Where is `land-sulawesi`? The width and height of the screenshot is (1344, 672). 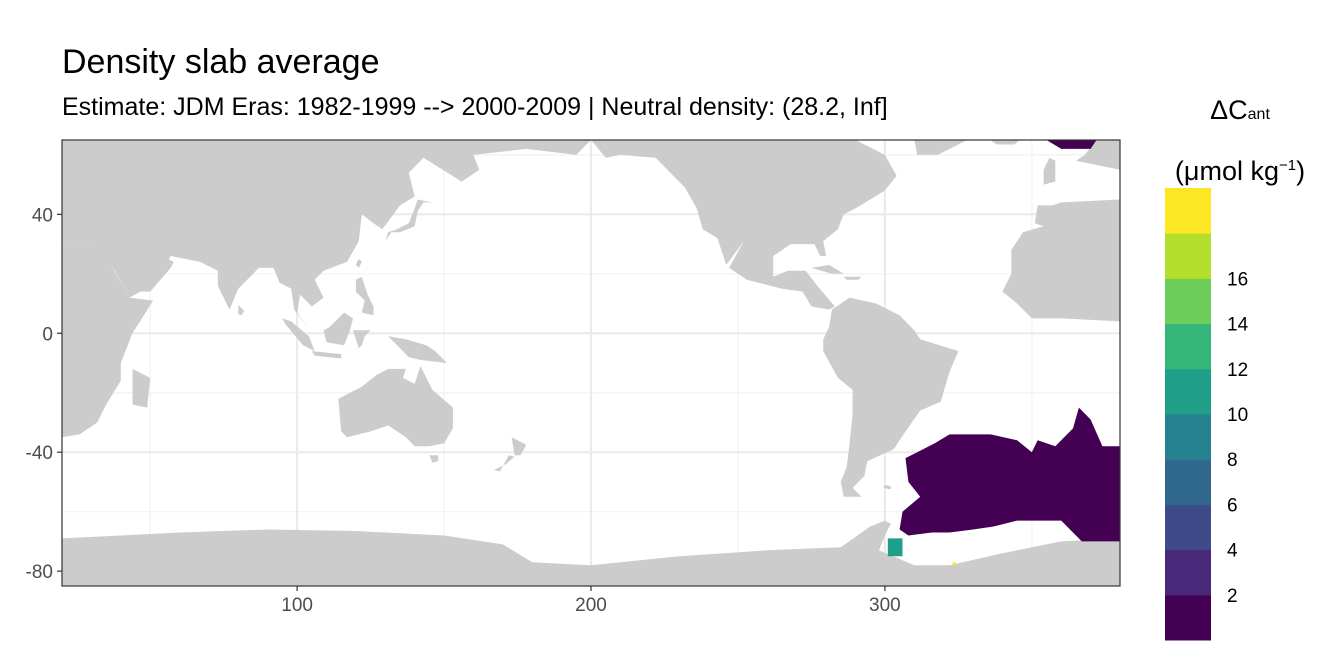
land-sulawesi is located at coordinates (362, 339).